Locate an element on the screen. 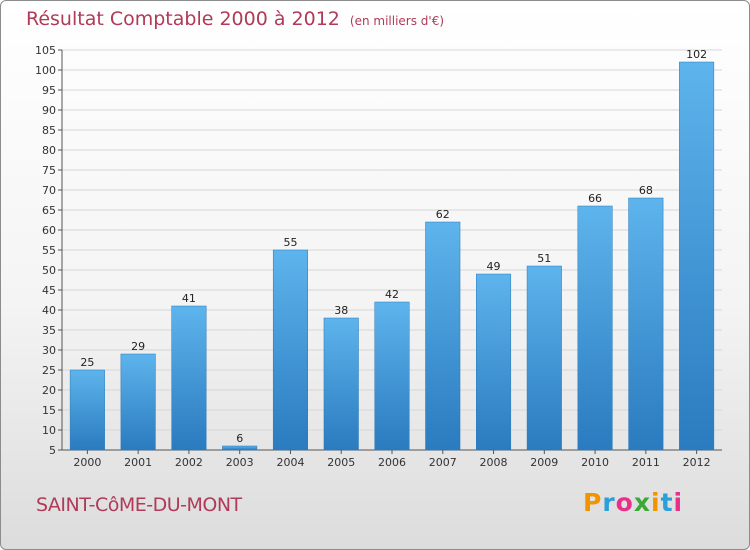  data-label-2003: 6 is located at coordinates (239, 438).